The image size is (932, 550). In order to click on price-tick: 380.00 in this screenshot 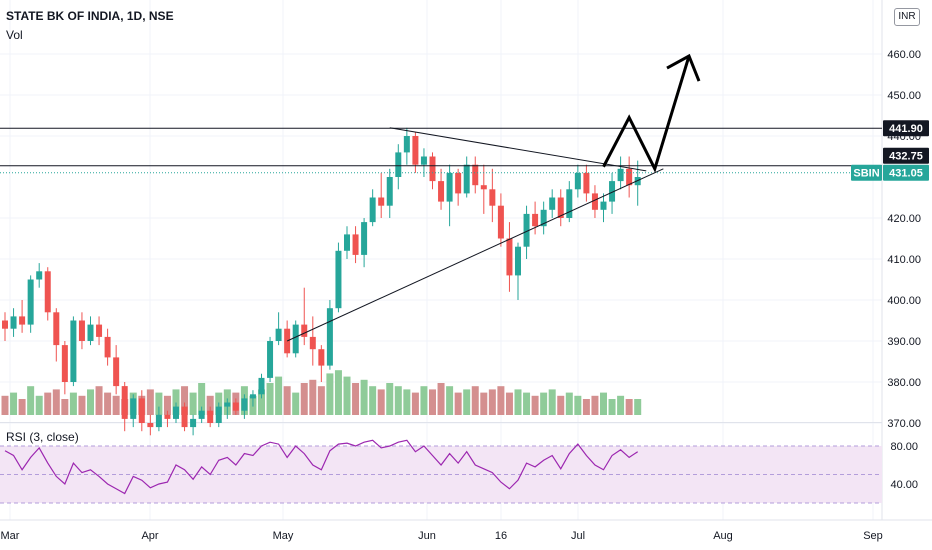, I will do `click(904, 383)`.